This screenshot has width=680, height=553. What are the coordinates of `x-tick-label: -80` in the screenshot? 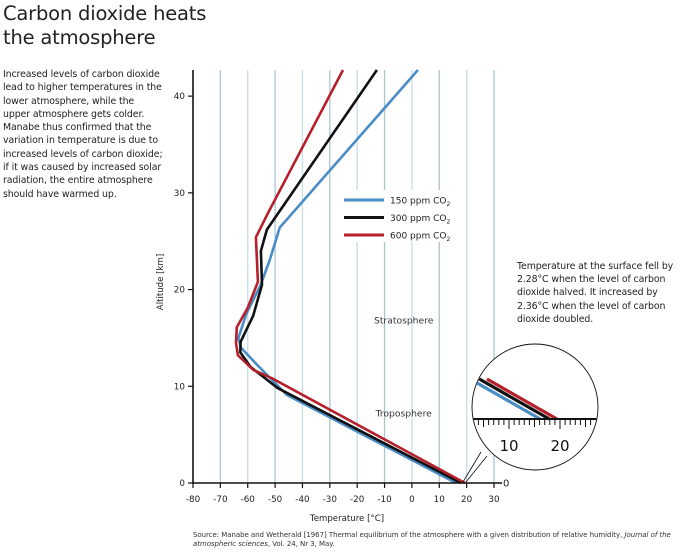 It's located at (193, 500).